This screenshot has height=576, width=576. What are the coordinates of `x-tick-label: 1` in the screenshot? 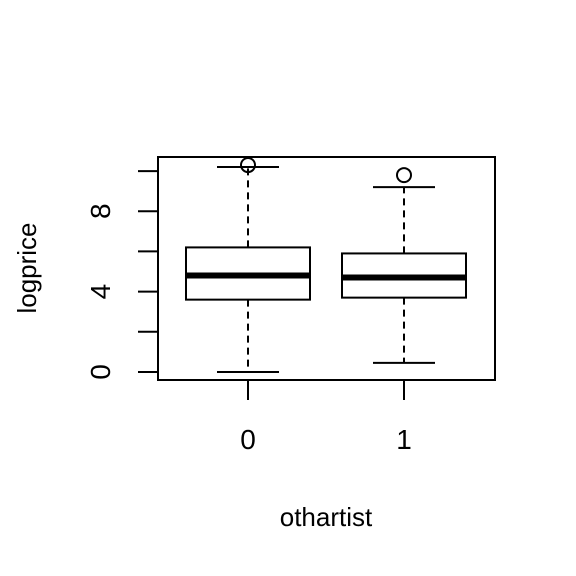 It's located at (404, 439).